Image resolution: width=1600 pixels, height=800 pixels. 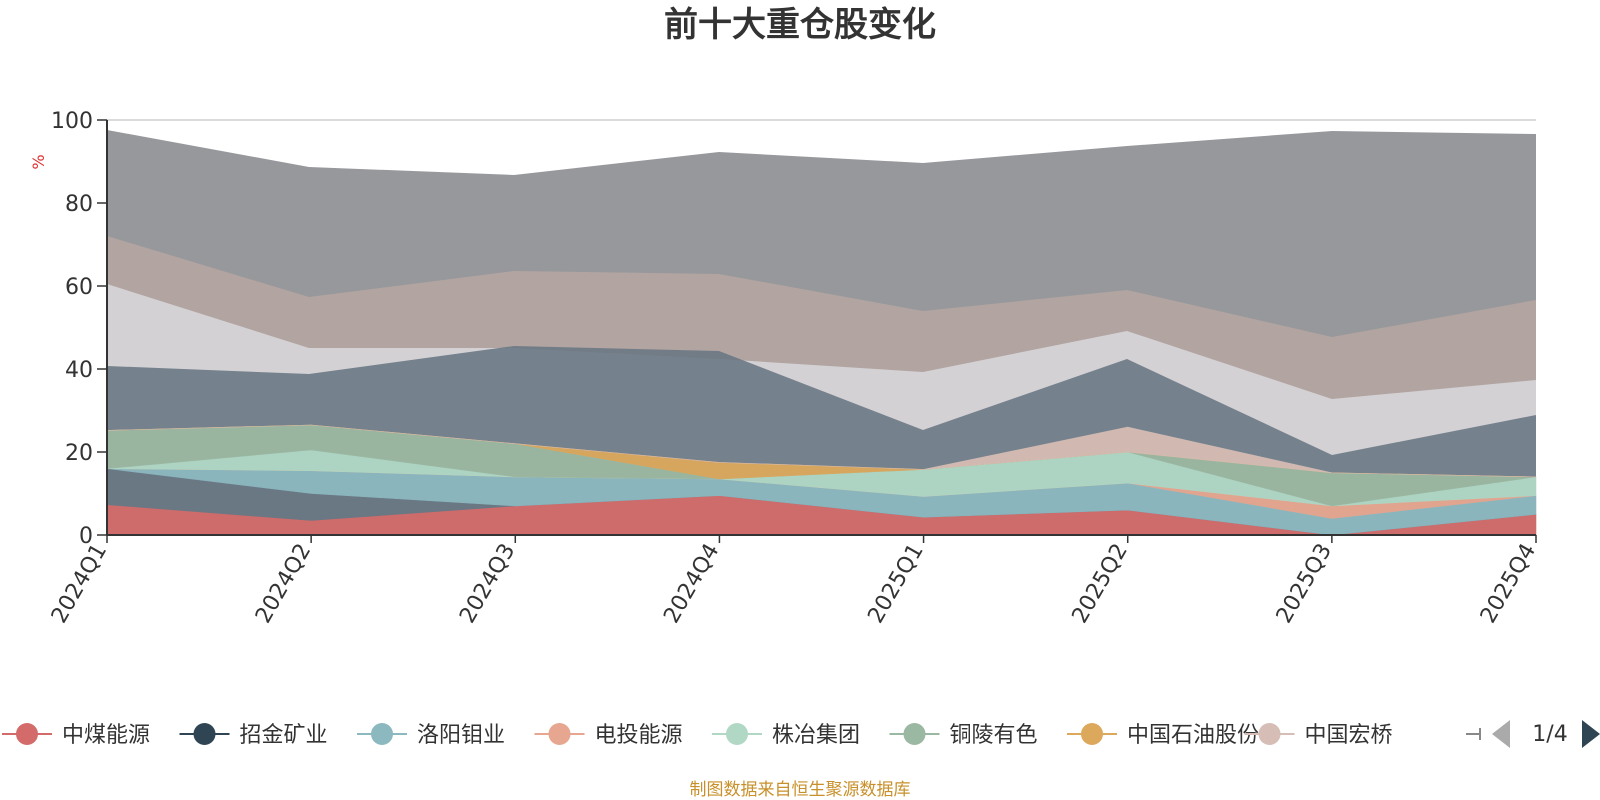 What do you see at coordinates (79, 329) in the screenshot?
I see `y-axis-ticks: 0 20 40 60 80 100` at bounding box center [79, 329].